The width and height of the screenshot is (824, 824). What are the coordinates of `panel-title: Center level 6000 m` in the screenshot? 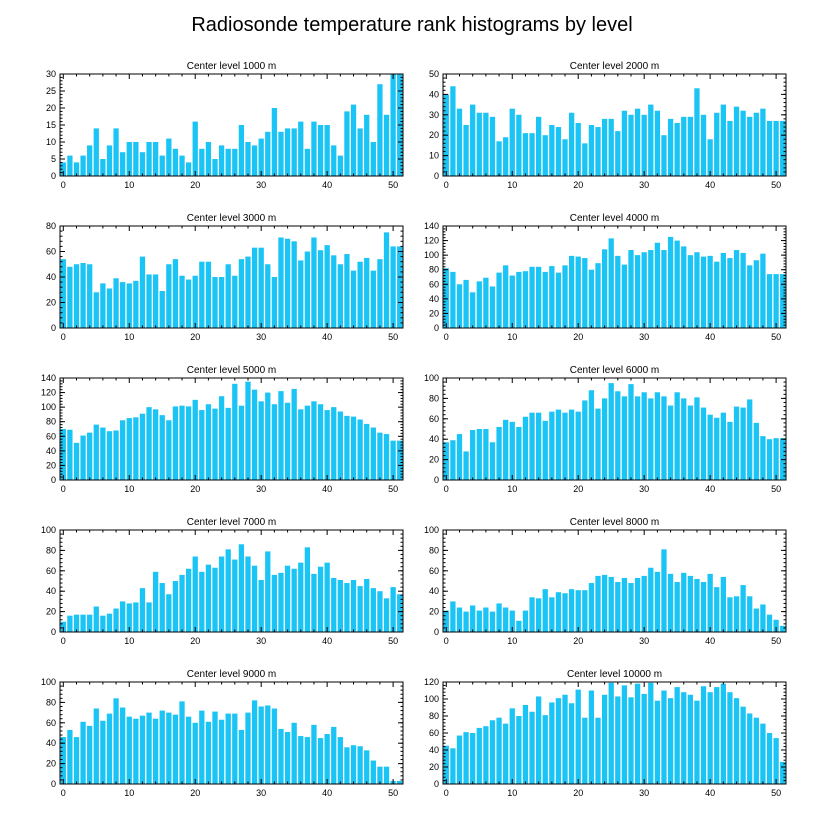 It's located at (615, 370).